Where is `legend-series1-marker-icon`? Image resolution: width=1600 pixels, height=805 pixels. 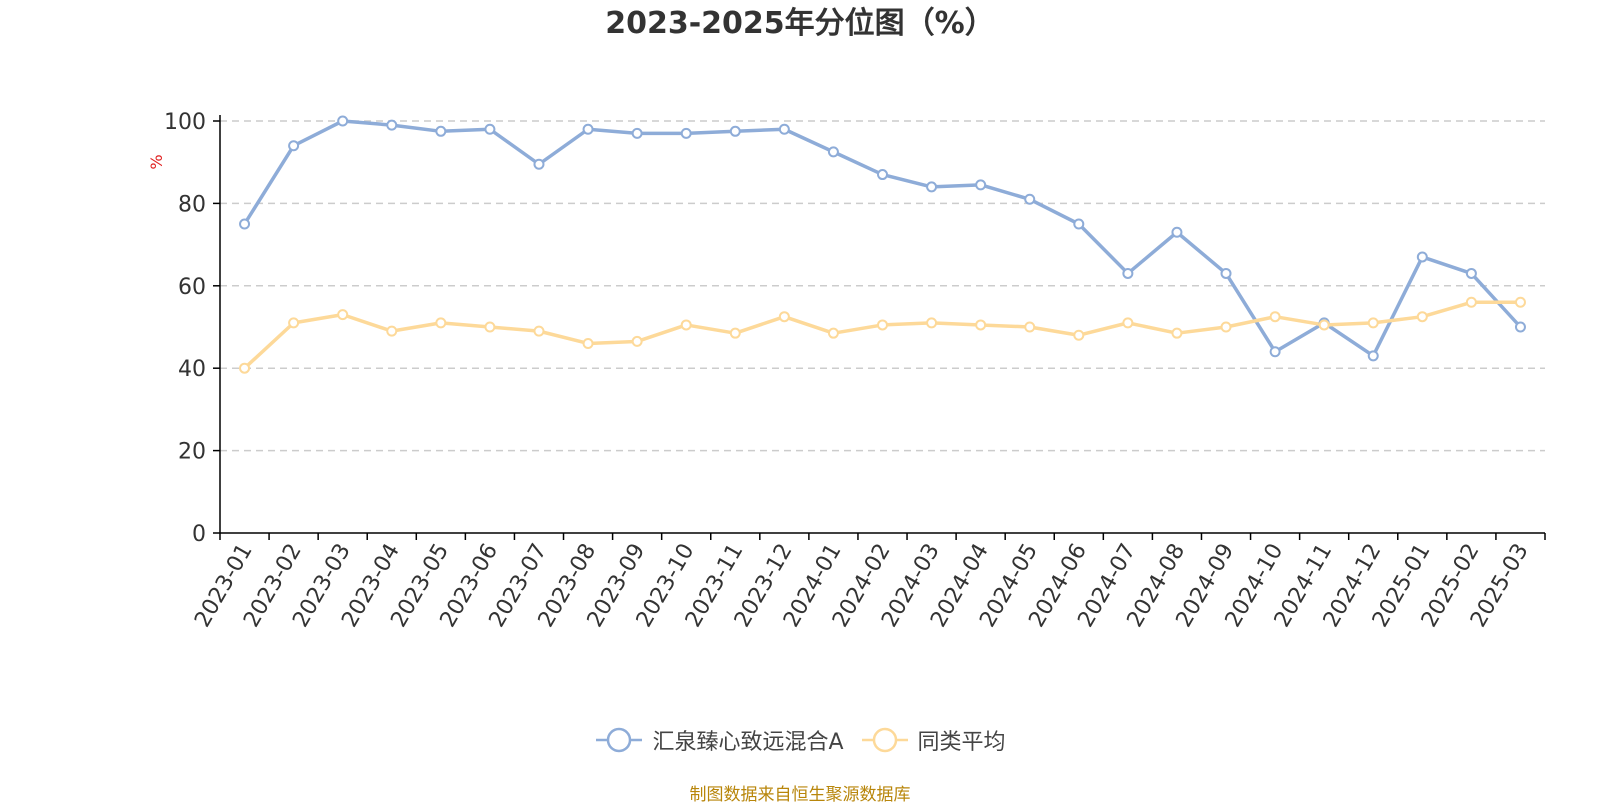
legend-series1-marker-icon is located at coordinates (619, 740).